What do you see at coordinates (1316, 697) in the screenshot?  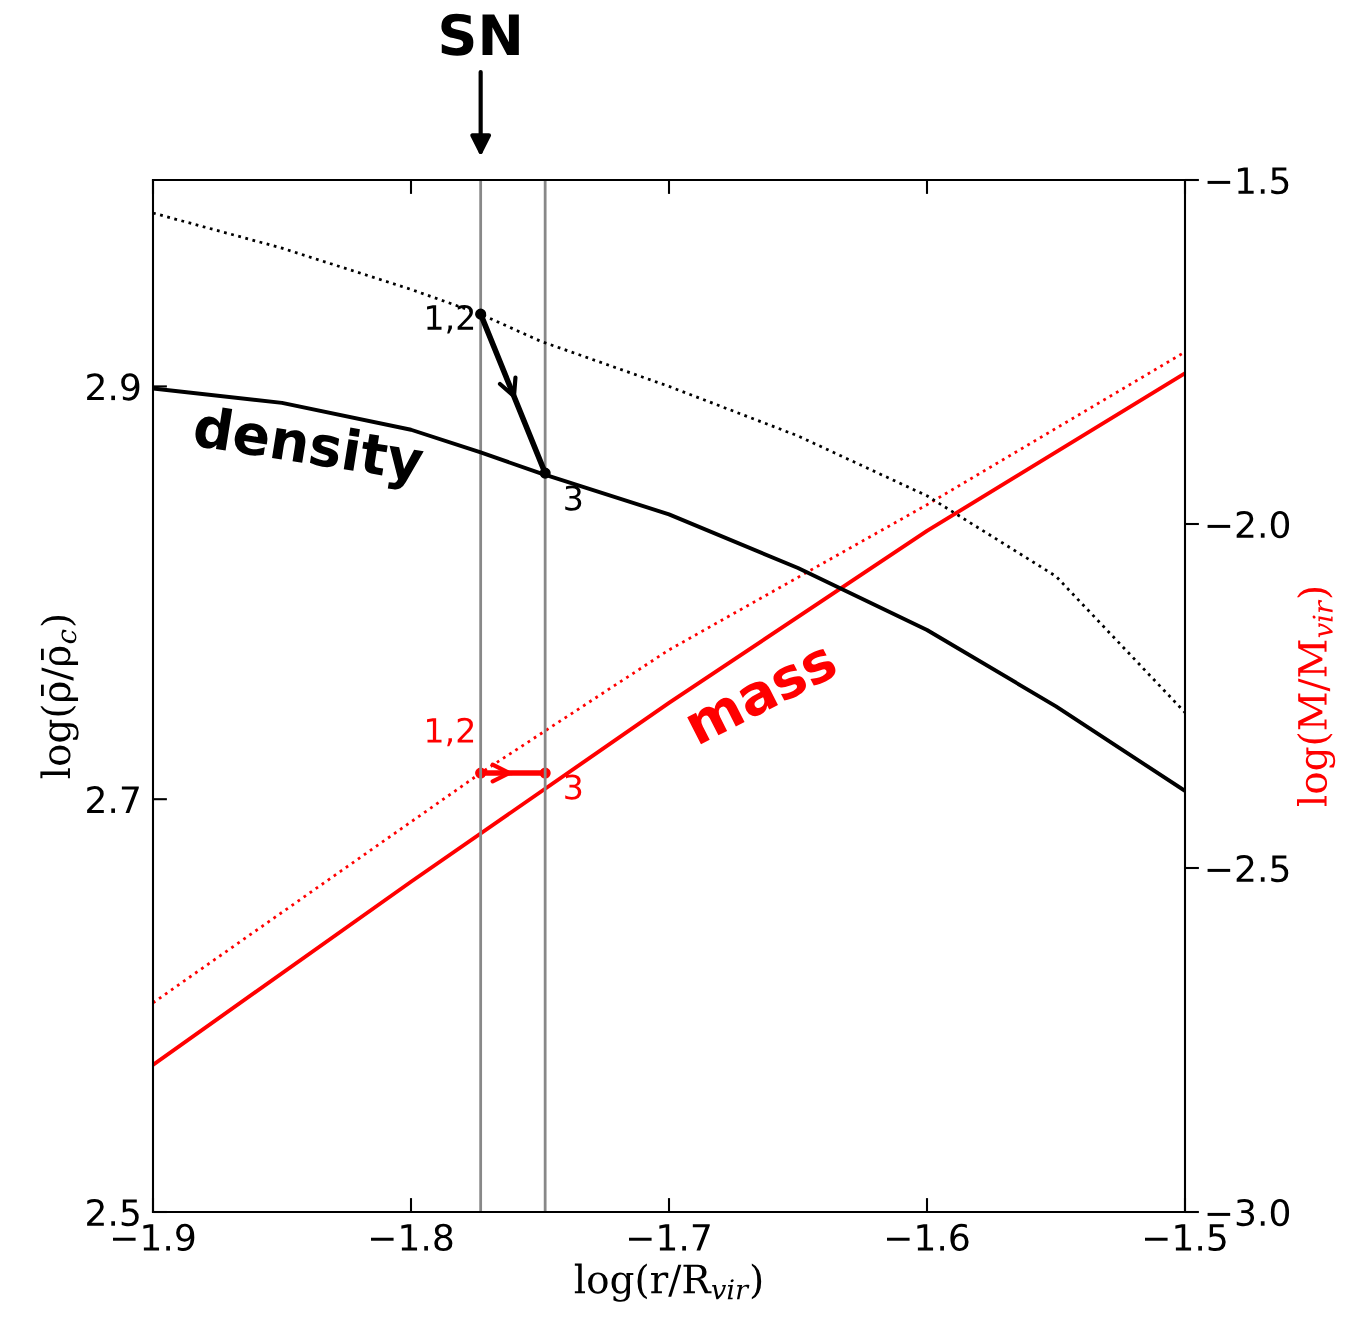 I see `y2-axis-title: log(M/M$_{vir}$)` at bounding box center [1316, 697].